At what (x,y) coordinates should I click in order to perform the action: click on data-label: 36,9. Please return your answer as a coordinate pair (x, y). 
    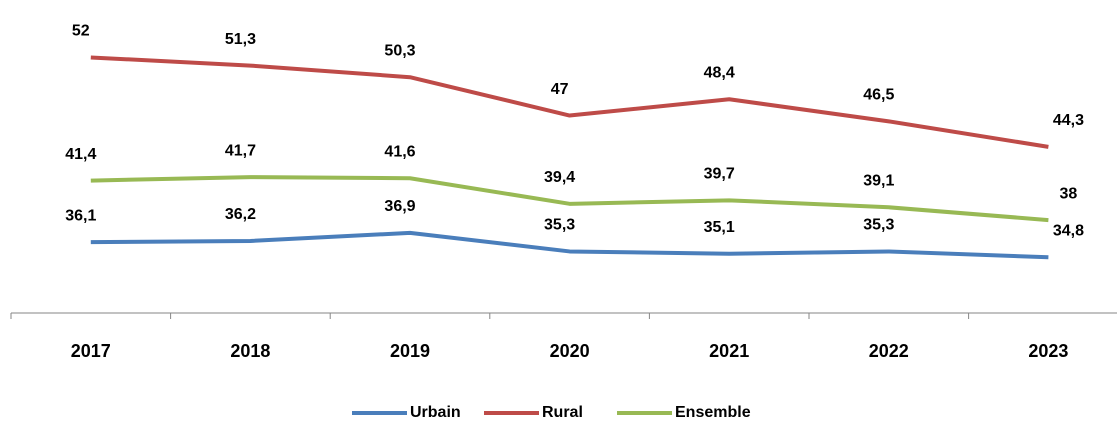
    Looking at the image, I should click on (399, 206).